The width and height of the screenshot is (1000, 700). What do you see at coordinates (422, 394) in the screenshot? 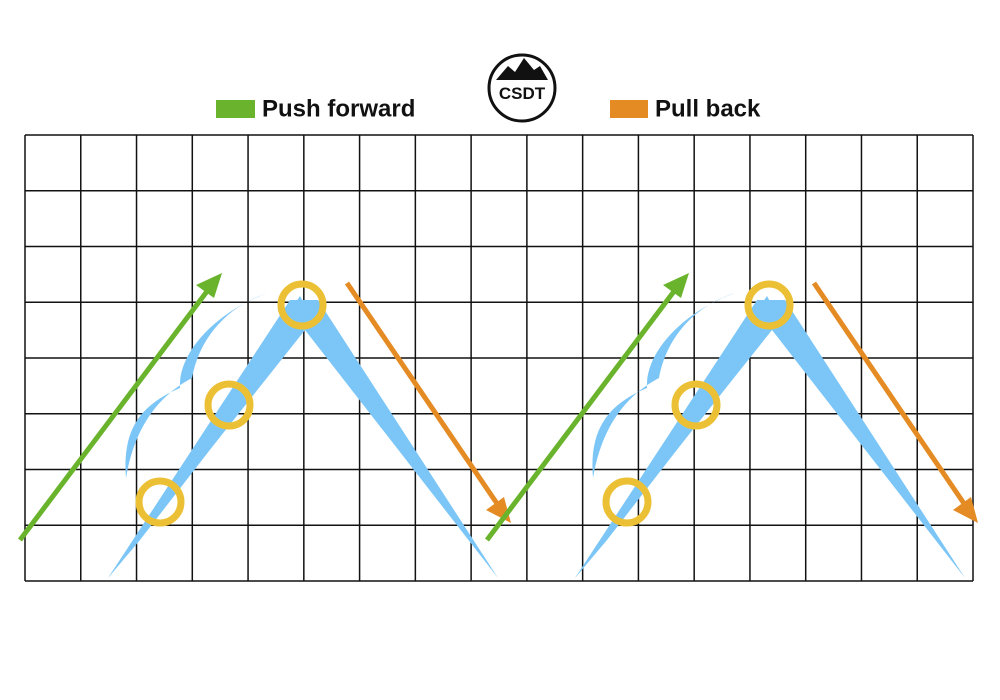
I see `pull-arrow` at bounding box center [422, 394].